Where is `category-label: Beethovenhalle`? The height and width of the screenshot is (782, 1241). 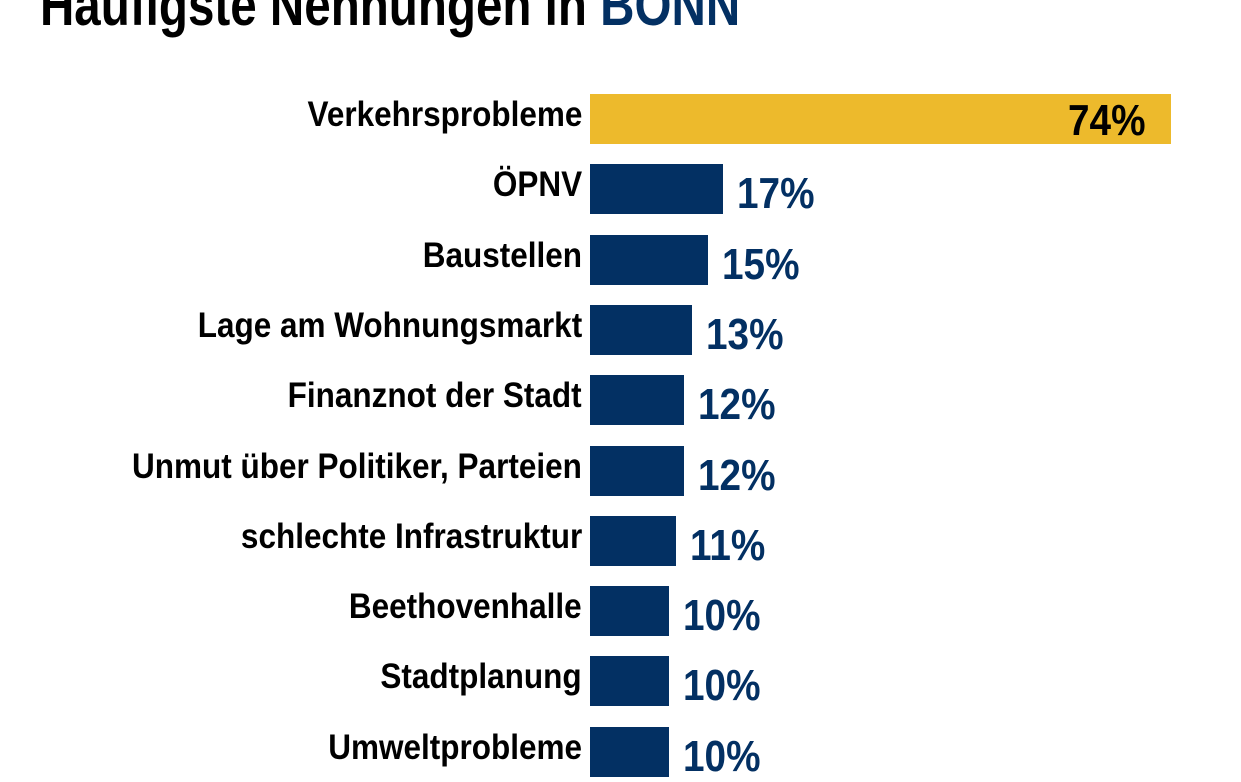 category-label: Beethovenhalle is located at coordinates (465, 607).